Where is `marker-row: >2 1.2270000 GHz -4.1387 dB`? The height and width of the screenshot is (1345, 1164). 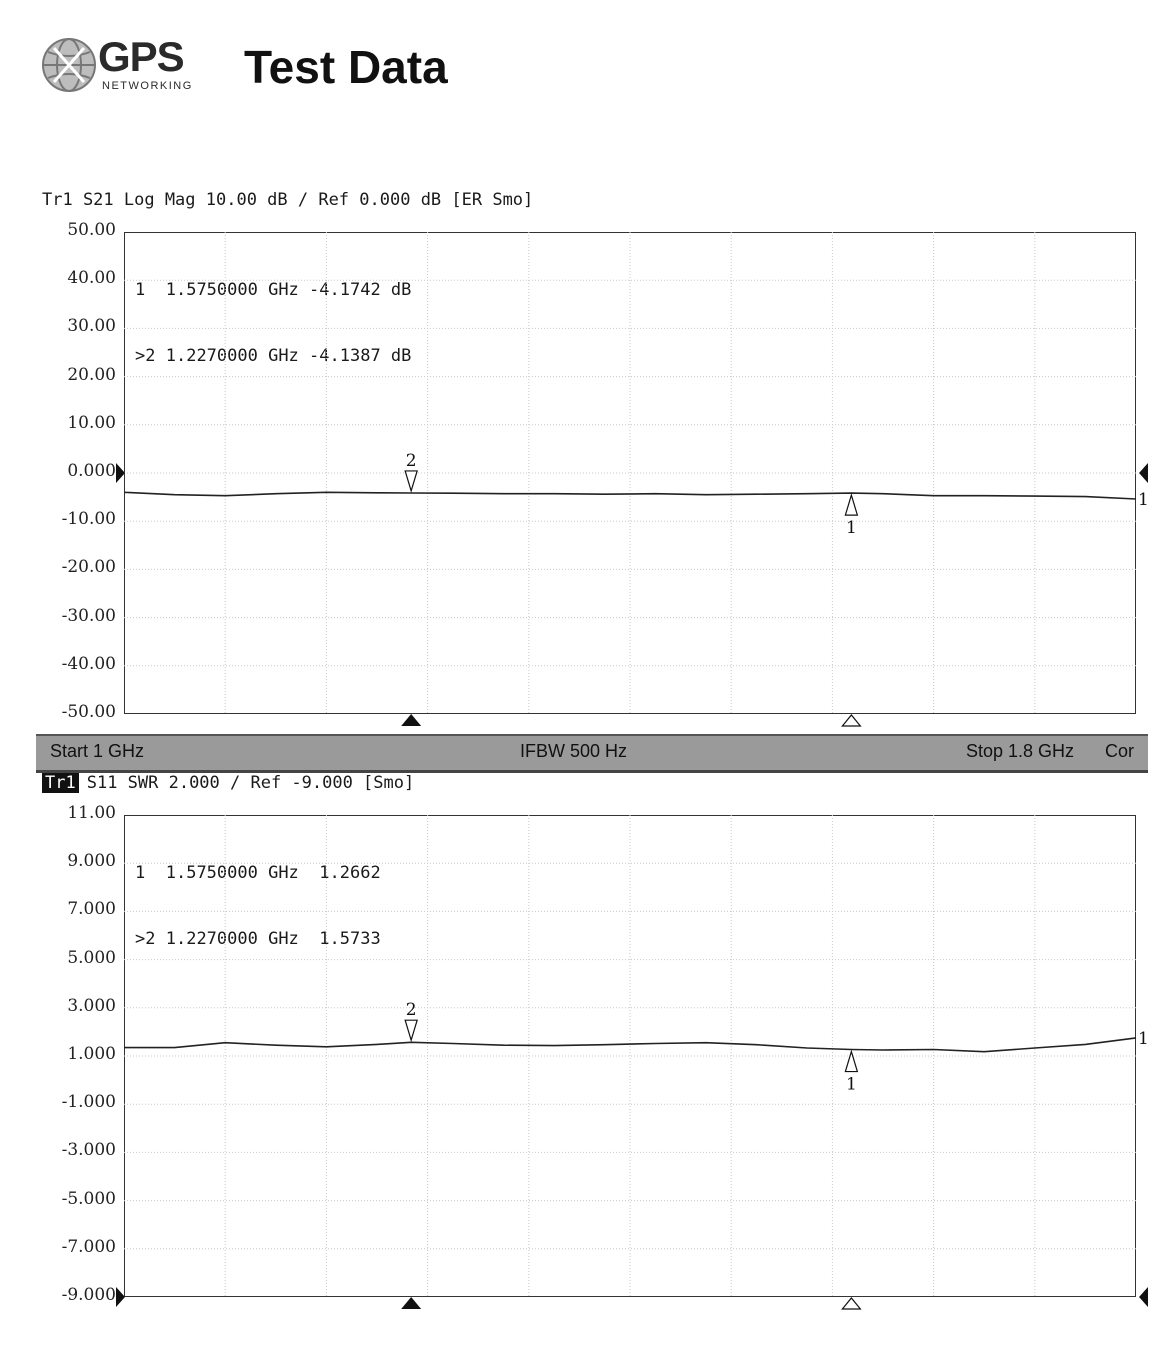 marker-row: >2 1.2270000 GHz -4.1387 dB is located at coordinates (273, 356).